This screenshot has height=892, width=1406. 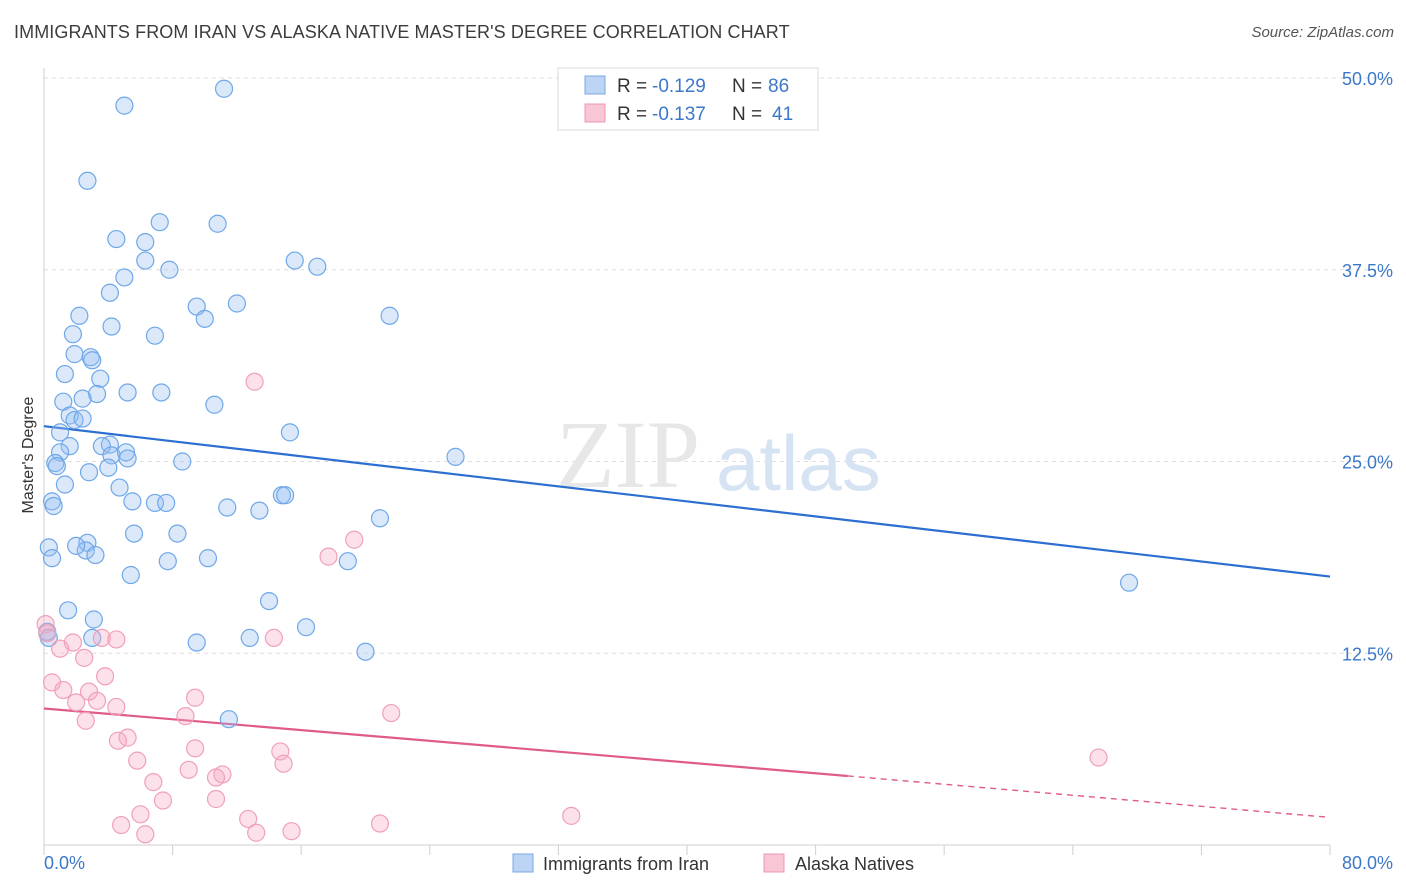 What do you see at coordinates (782, 114) in the screenshot?
I see `stat-n-value-pink: 41` at bounding box center [782, 114].